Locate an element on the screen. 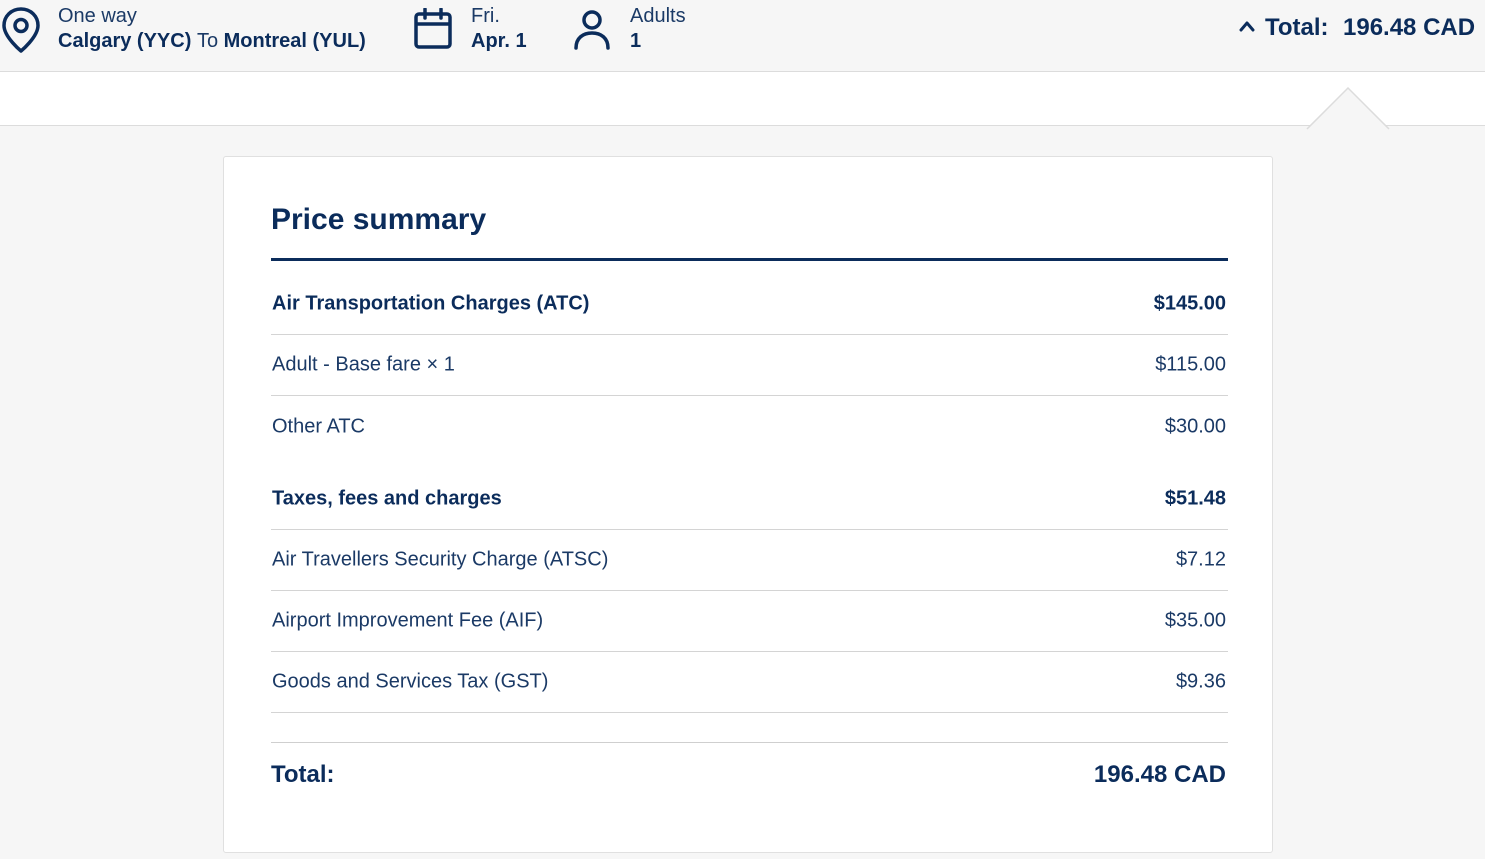 This screenshot has height=859, width=1485. line-item-row: Adult - Base fare × 1 $115.00 is located at coordinates (749, 365).